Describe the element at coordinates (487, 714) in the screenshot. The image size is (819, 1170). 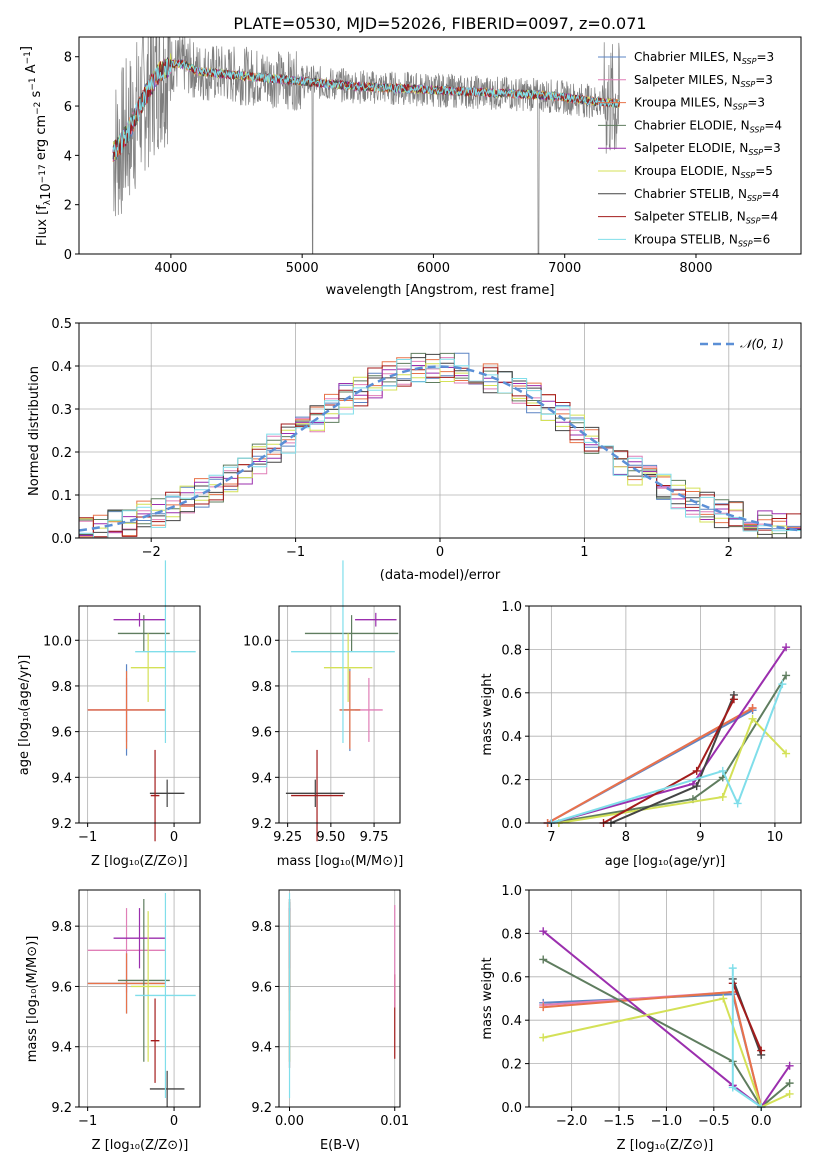
I see `mass-weight-vs-age-ylabel: mass weight` at that location.